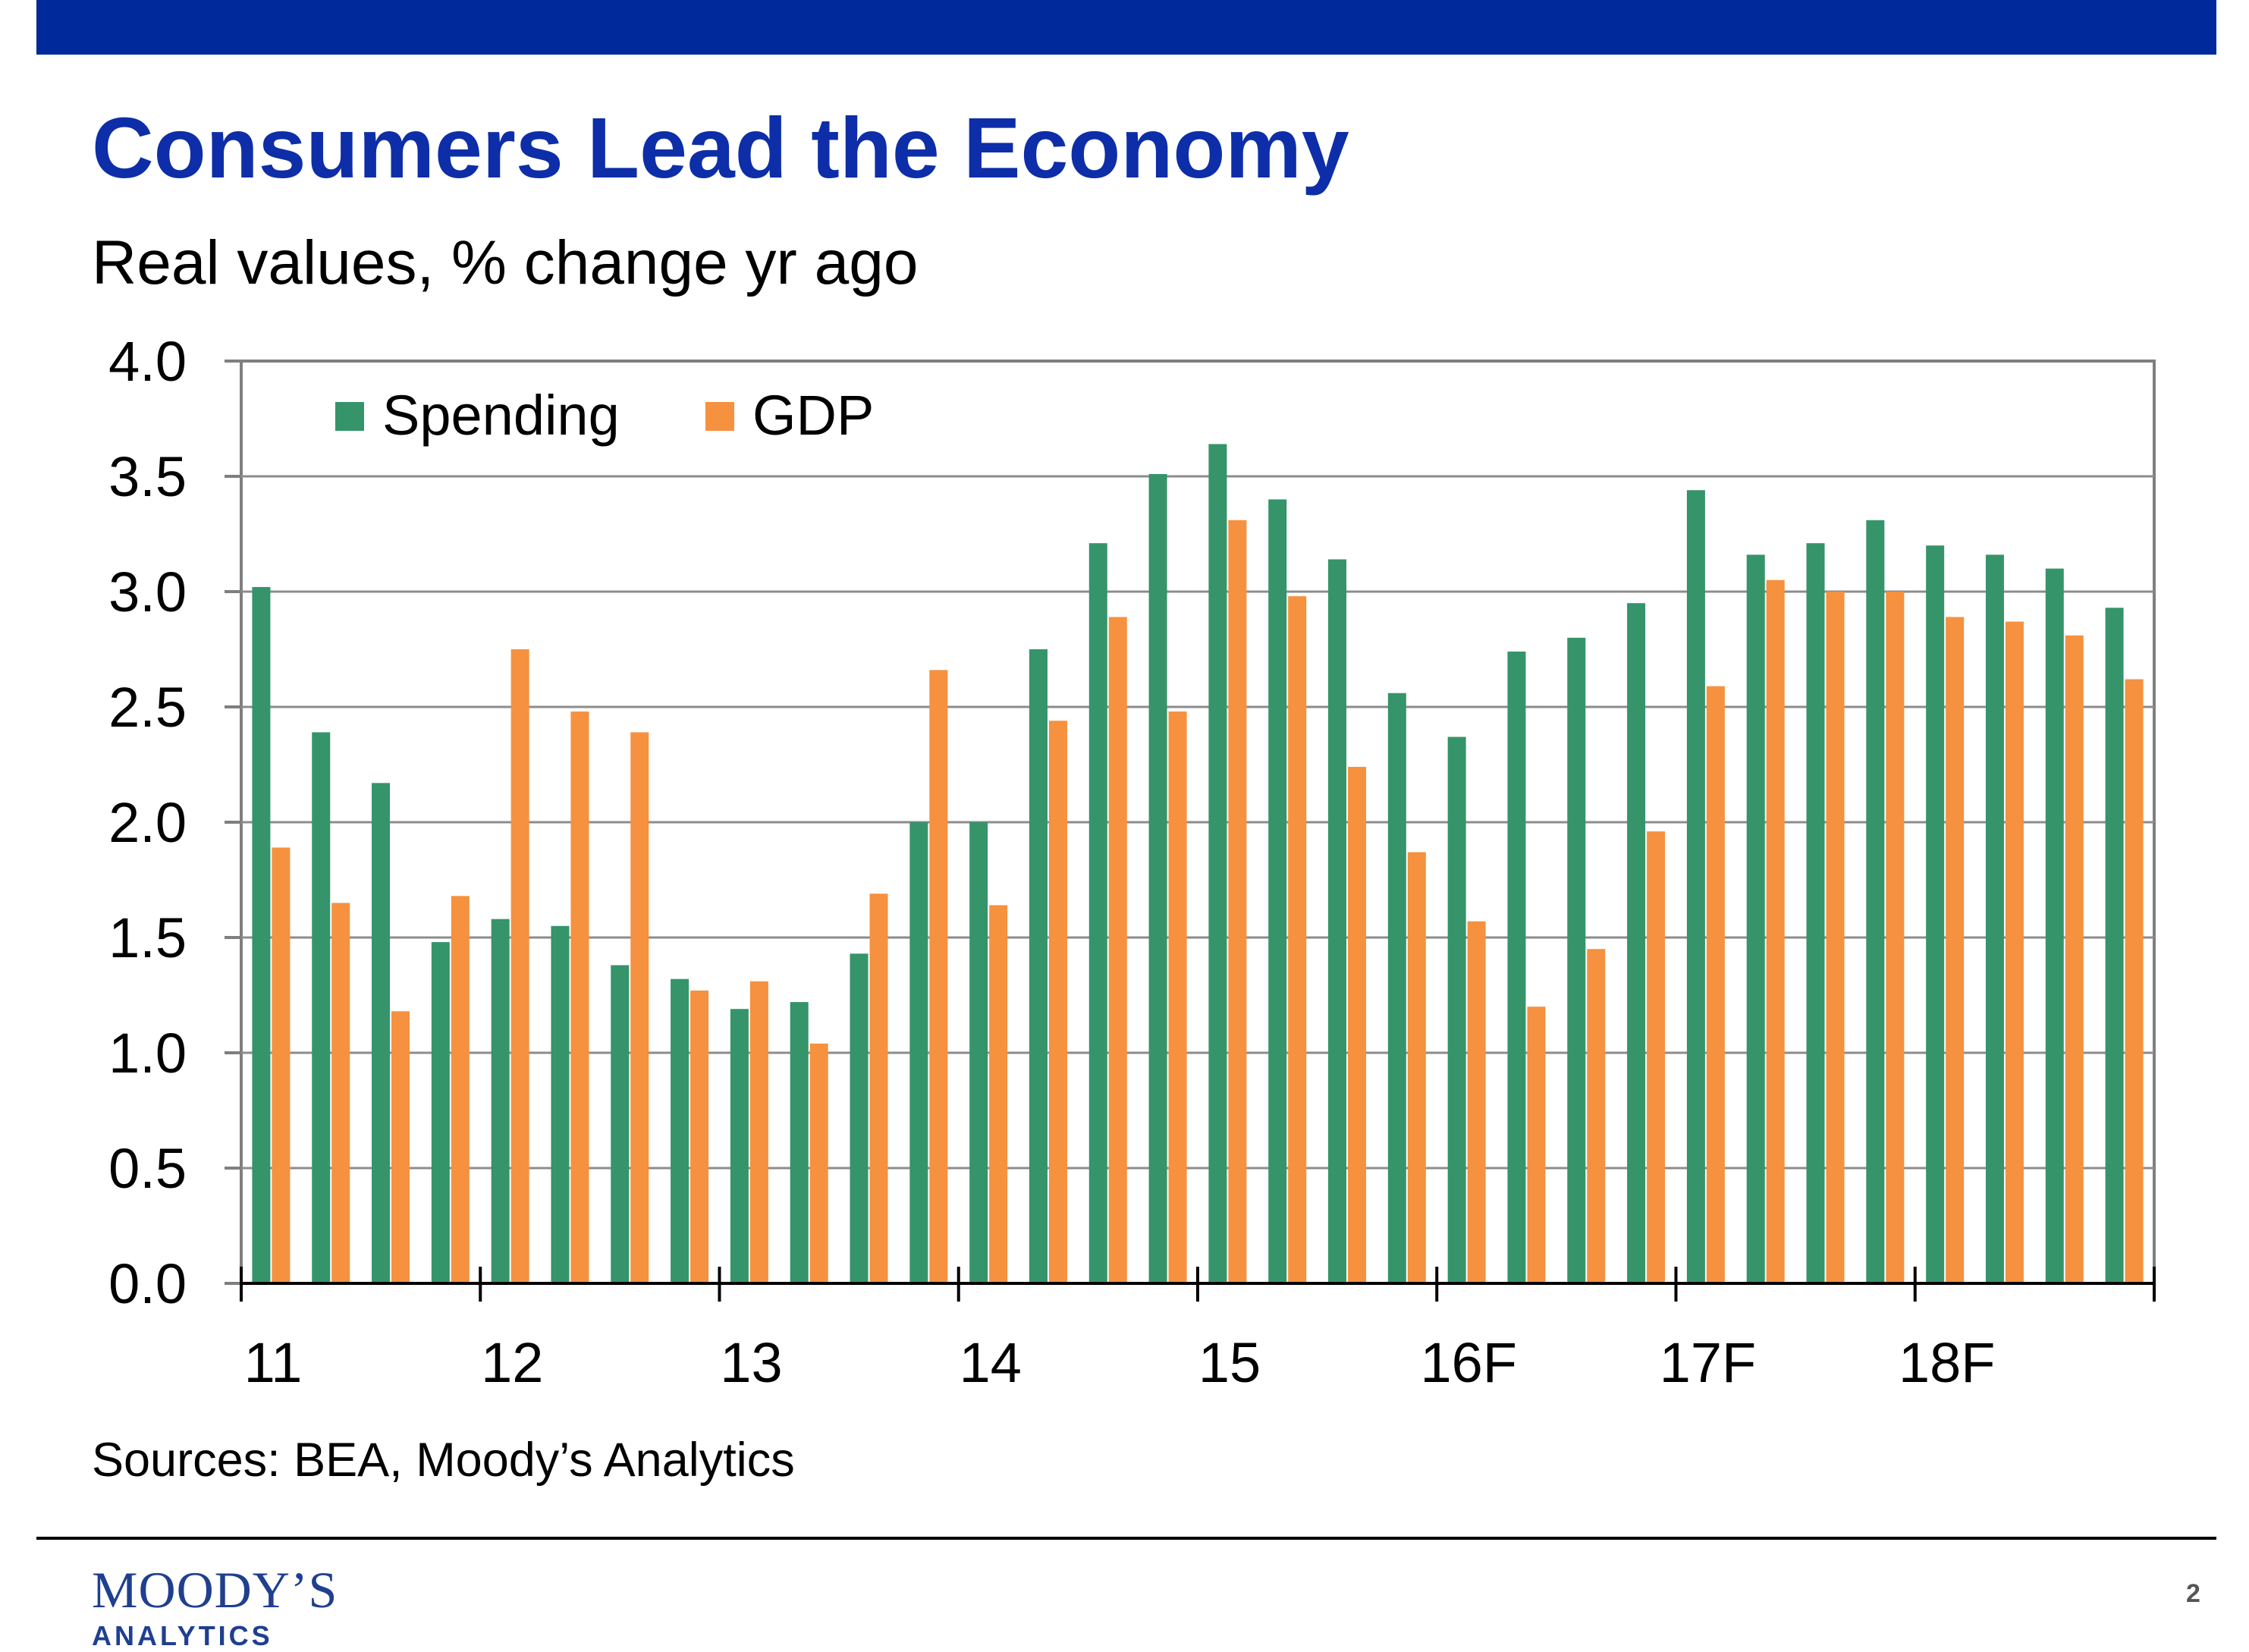 The height and width of the screenshot is (1652, 2249). I want to click on y-tick-label: 3.0, so click(147, 592).